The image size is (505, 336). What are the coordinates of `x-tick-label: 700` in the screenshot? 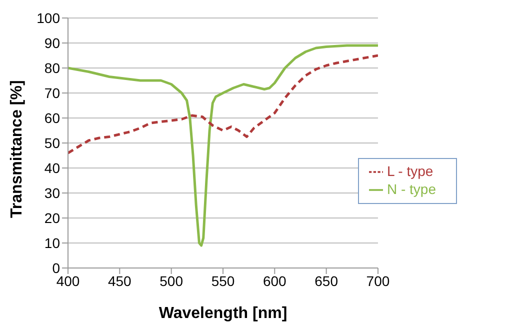 It's located at (378, 280).